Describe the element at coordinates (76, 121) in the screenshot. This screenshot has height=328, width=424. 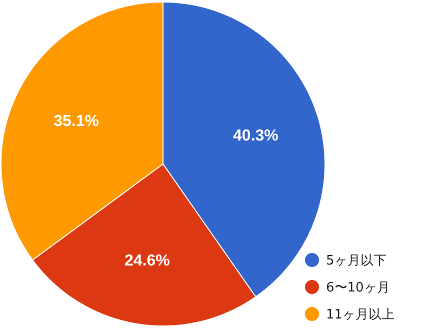
I see `data-label: 35.1%` at that location.